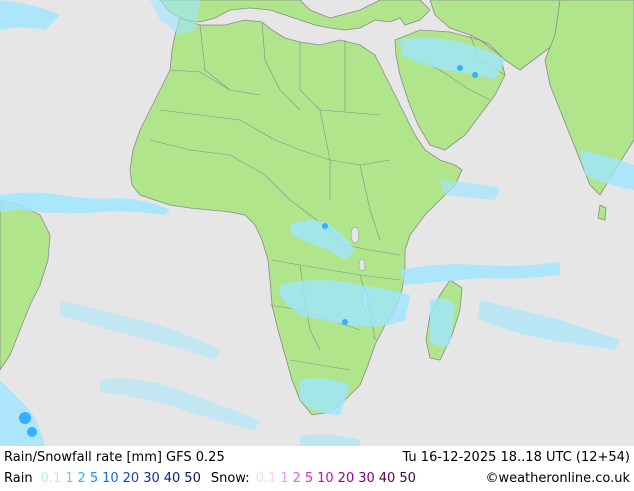  Describe the element at coordinates (602, 212) in the screenshot. I see `land-sri-lanka` at that location.